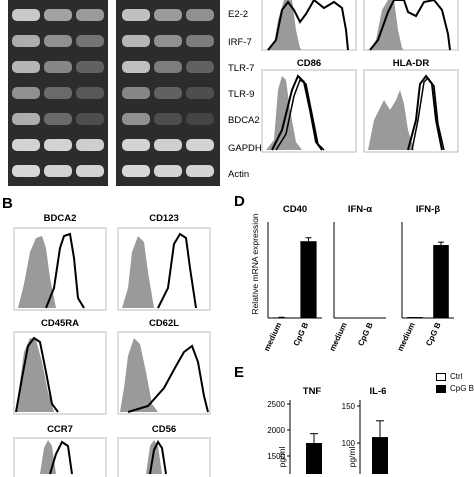 Image resolution: width=474 pixels, height=477 pixels. I want to click on y-tick-label: 100, so click(349, 443).